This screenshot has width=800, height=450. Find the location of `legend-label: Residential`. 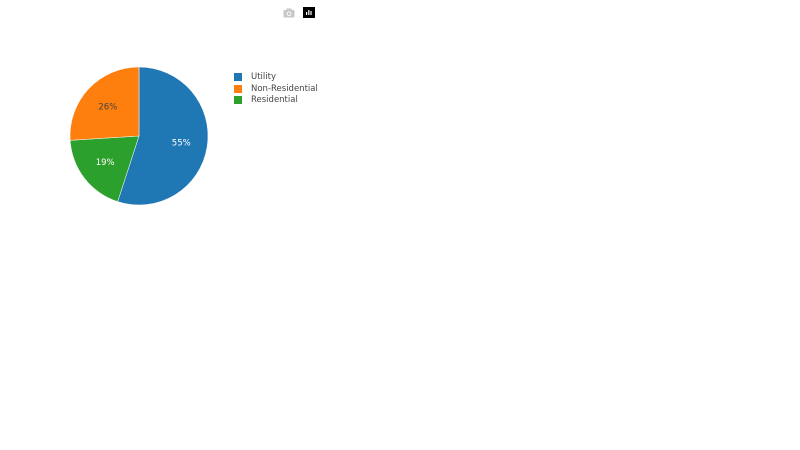

legend-label: Residential is located at coordinates (274, 100).